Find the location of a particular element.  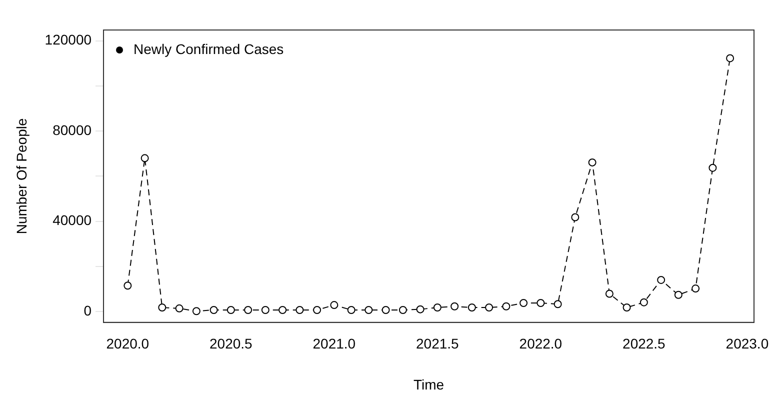

x-tick-label: 2021.5 is located at coordinates (438, 344).